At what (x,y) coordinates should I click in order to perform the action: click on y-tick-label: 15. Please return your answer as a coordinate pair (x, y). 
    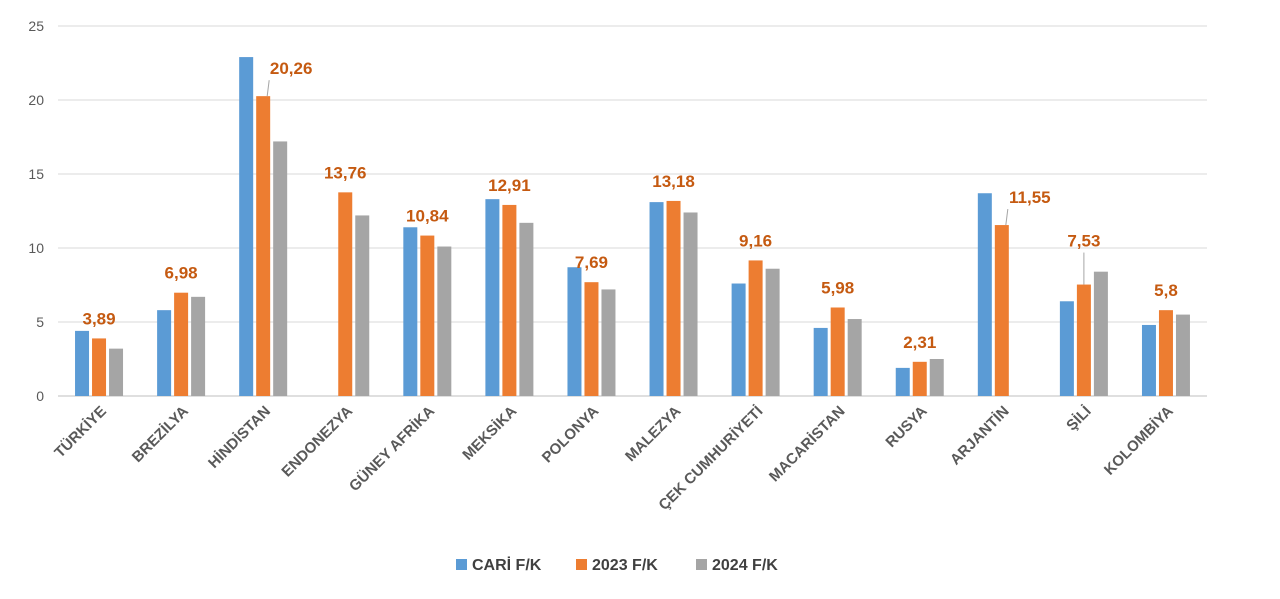
    Looking at the image, I should click on (36, 174).